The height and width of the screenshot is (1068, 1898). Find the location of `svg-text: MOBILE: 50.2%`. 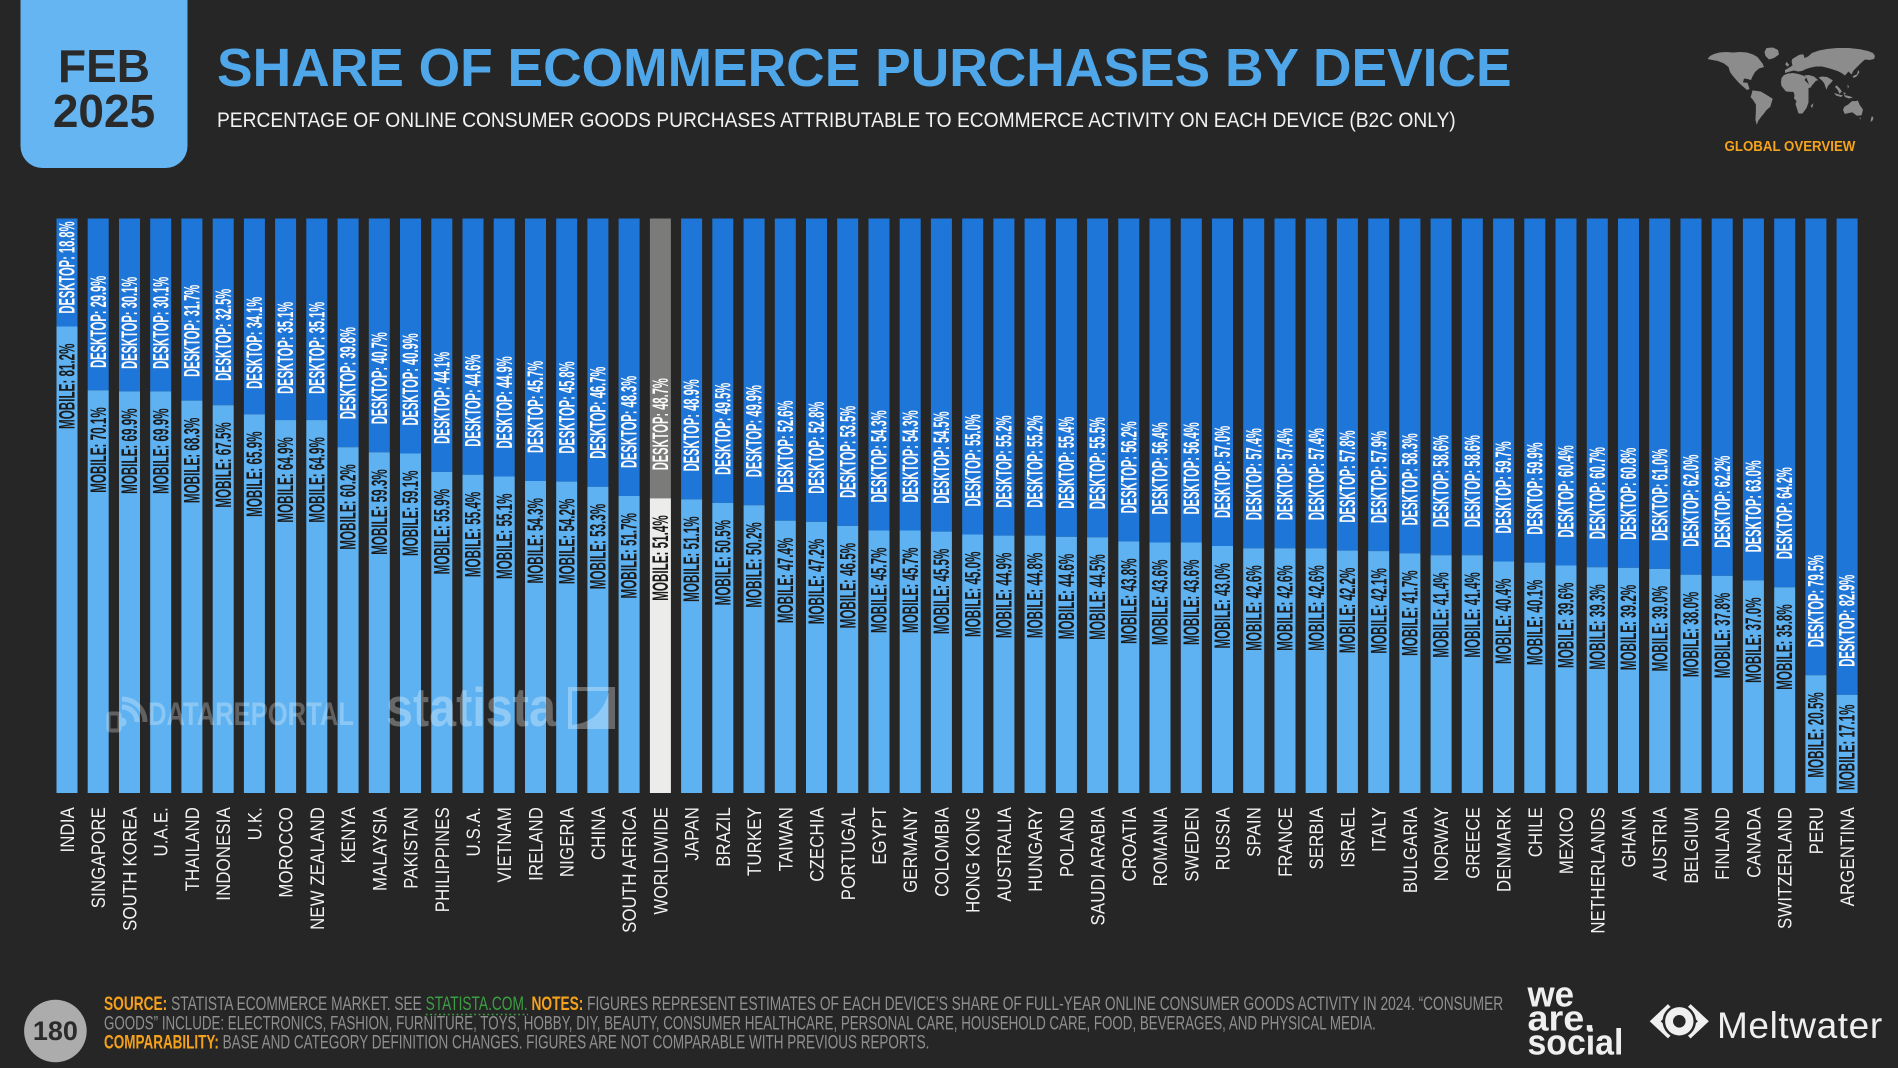

svg-text: MOBILE: 50.2% is located at coordinates (754, 565).